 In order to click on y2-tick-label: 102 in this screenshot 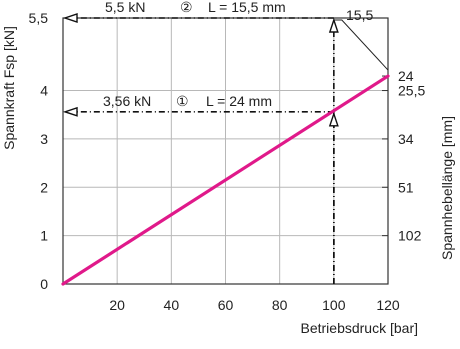, I will do `click(410, 236)`.